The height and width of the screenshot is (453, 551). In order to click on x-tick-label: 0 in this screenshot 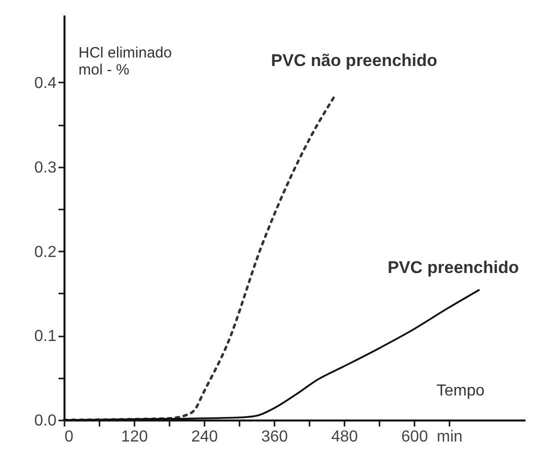, I will do `click(69, 437)`.